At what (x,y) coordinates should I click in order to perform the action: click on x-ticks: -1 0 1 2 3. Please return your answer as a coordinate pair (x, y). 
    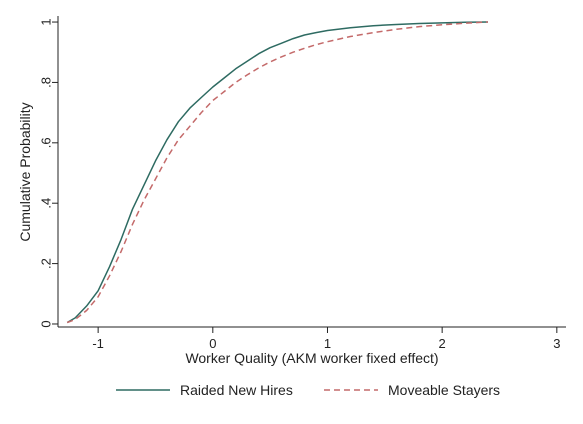
    Looking at the image, I should click on (326, 339).